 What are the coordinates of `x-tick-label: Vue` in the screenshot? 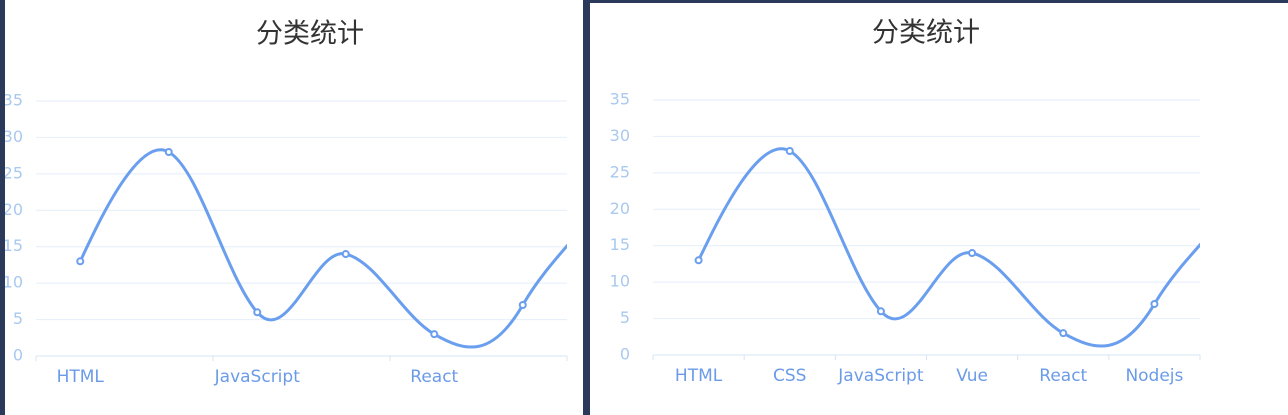 It's located at (972, 376).